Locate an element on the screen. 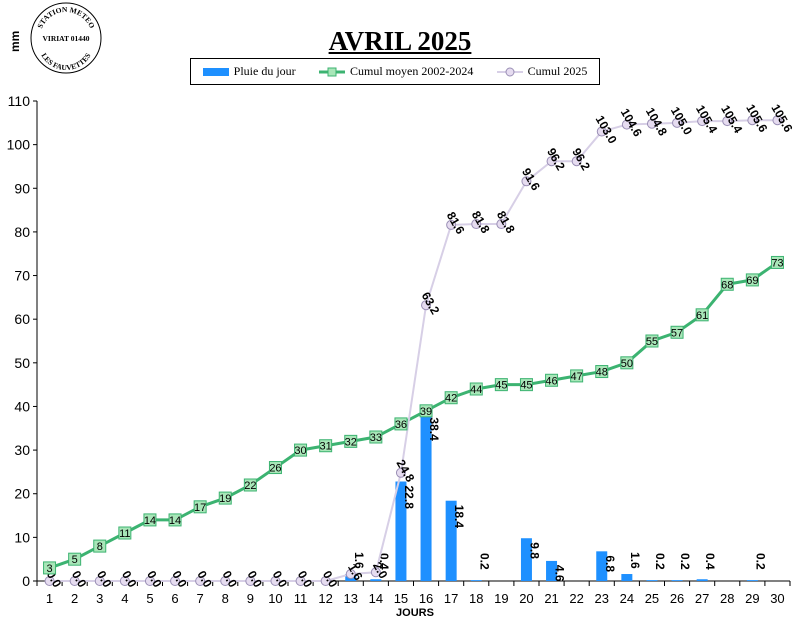  cumul-moyen-label: 33 is located at coordinates (376, 438).